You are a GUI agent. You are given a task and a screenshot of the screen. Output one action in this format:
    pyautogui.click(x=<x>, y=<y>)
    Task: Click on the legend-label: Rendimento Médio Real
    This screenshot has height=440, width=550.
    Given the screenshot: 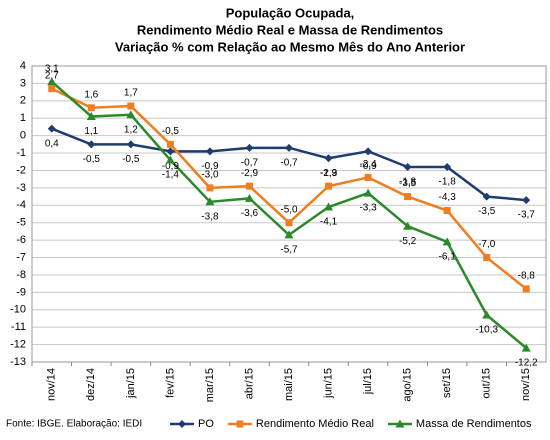 What is the action you would take?
    pyautogui.click(x=315, y=424)
    